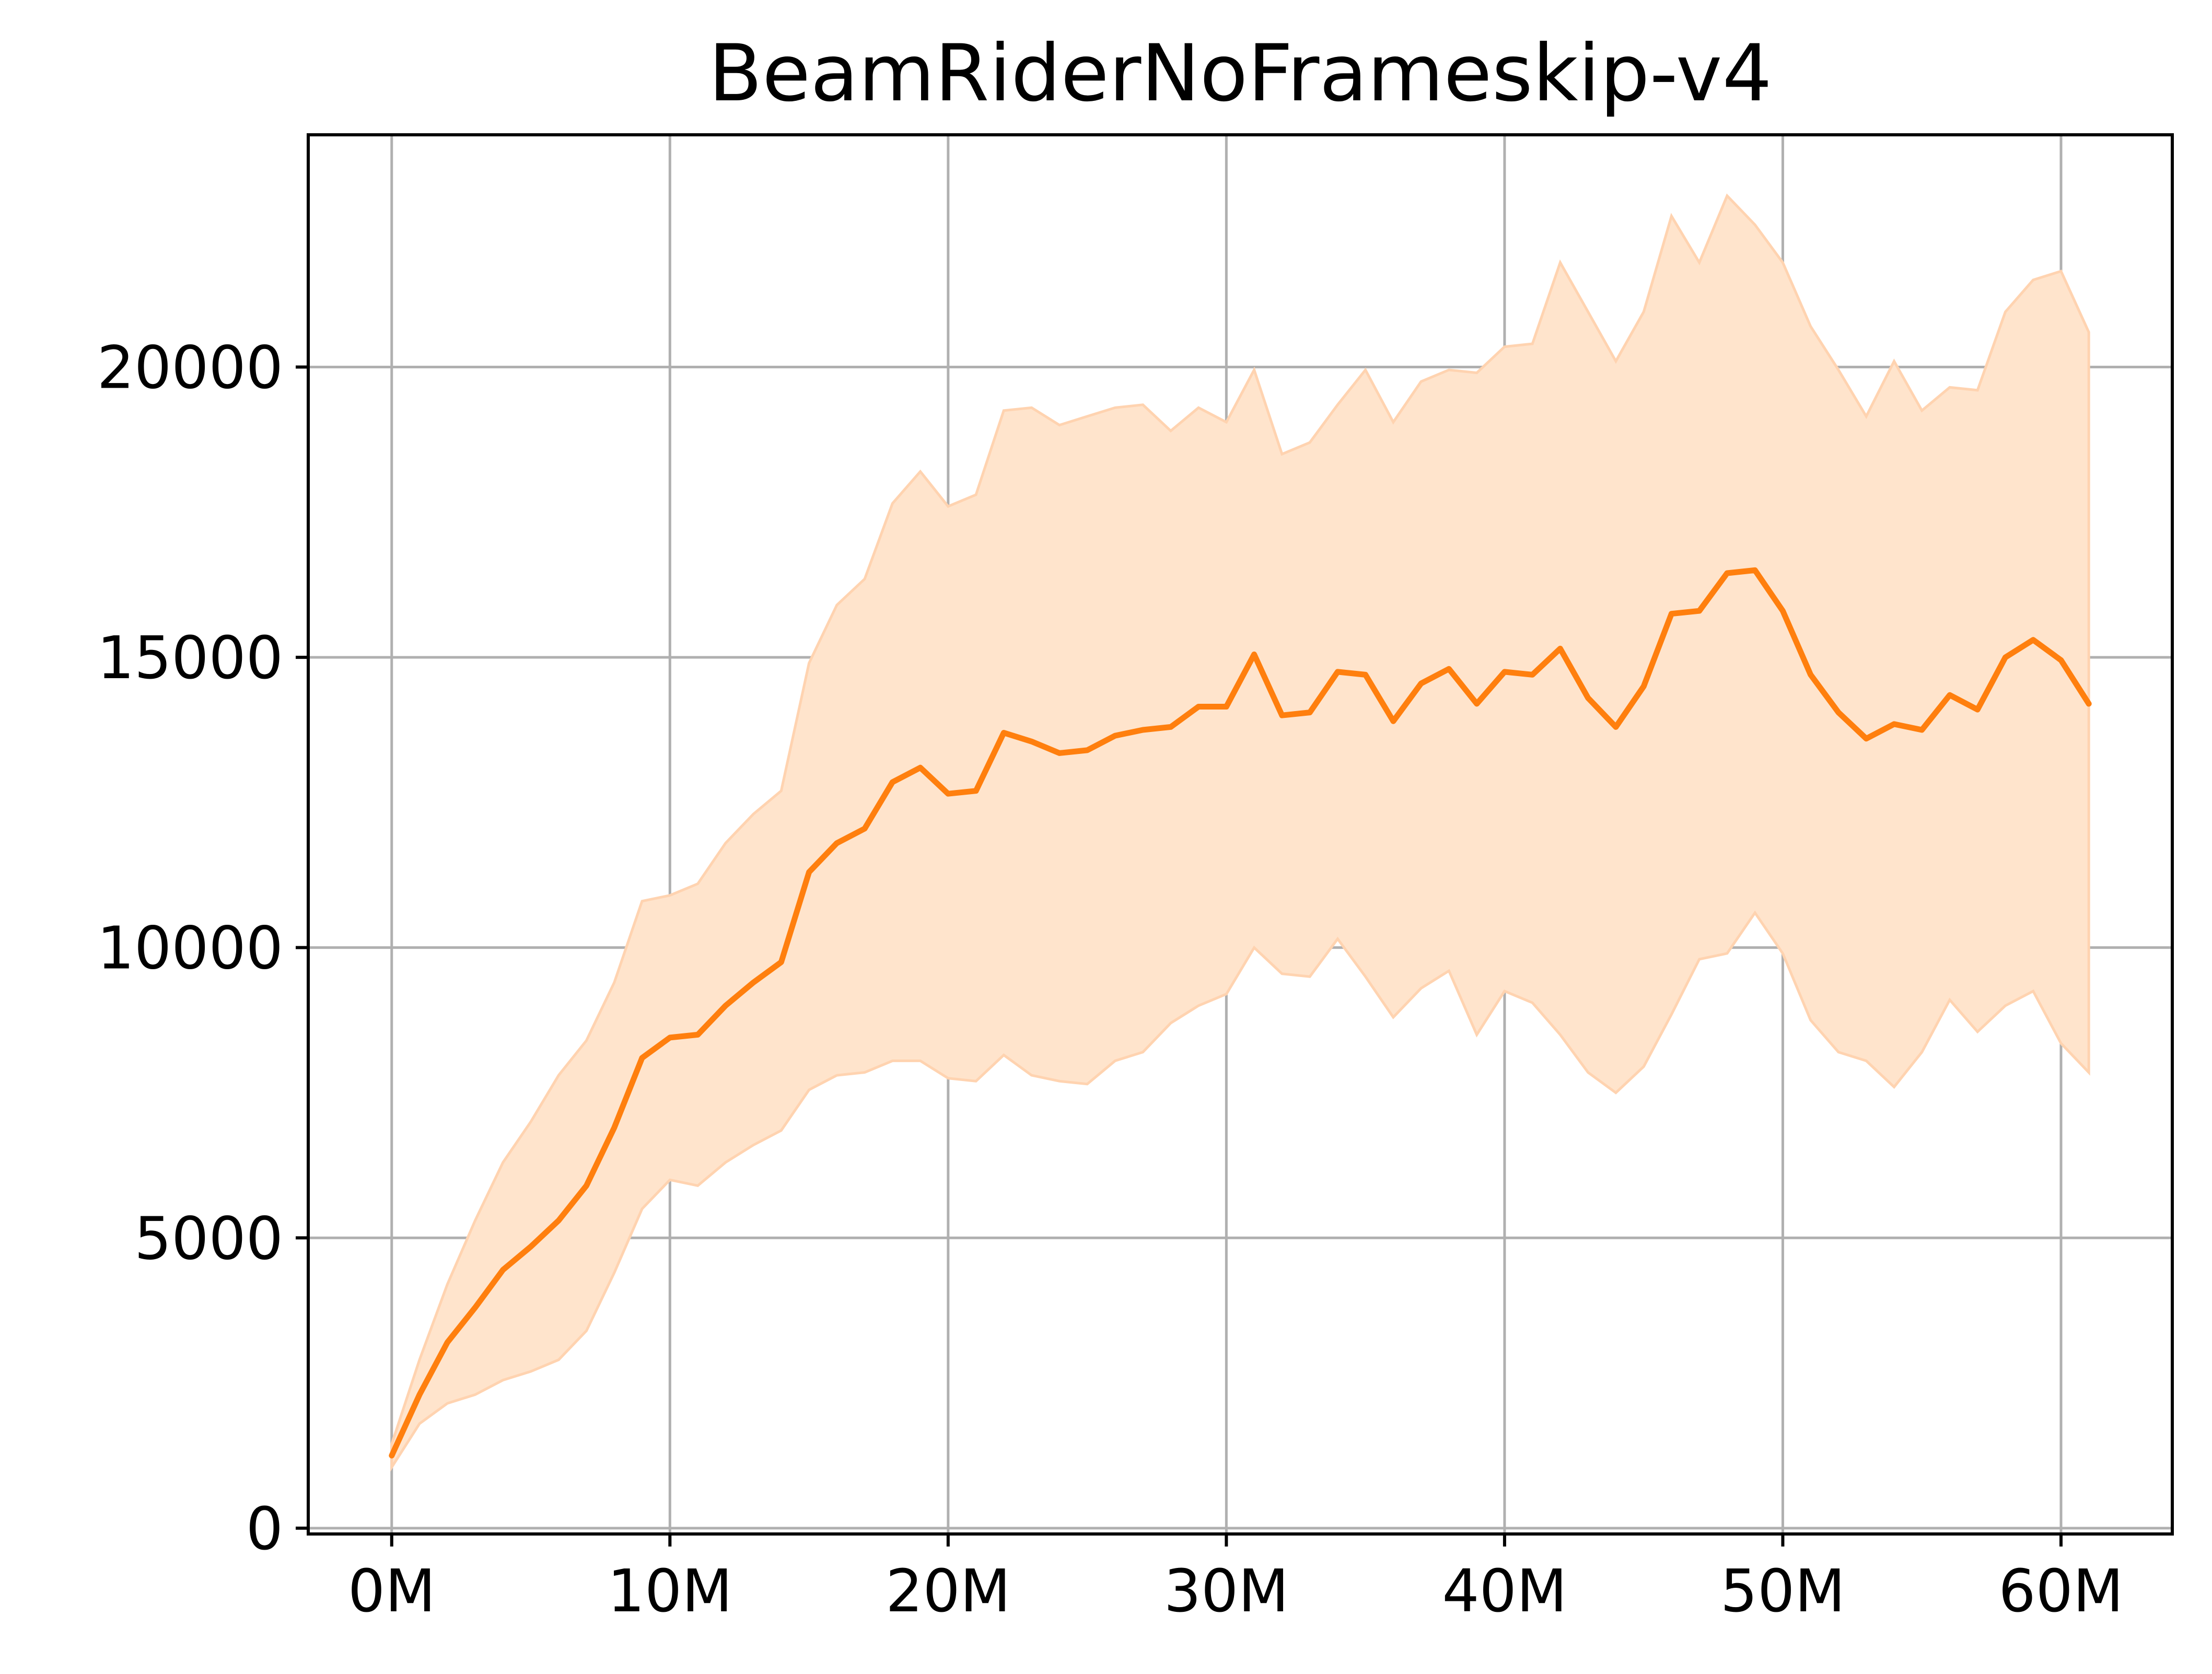 This screenshot has height=1674, width=2212. I want to click on x-tick-label: 0M, so click(392, 1591).